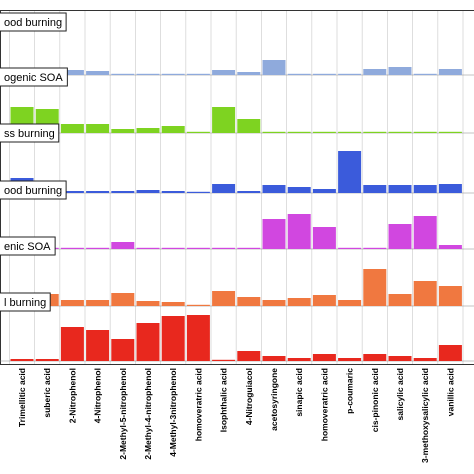 This screenshot has height=474, width=474. Describe the element at coordinates (72, 395) in the screenshot. I see `x-tick-label: 2-Nitrophenol` at that location.